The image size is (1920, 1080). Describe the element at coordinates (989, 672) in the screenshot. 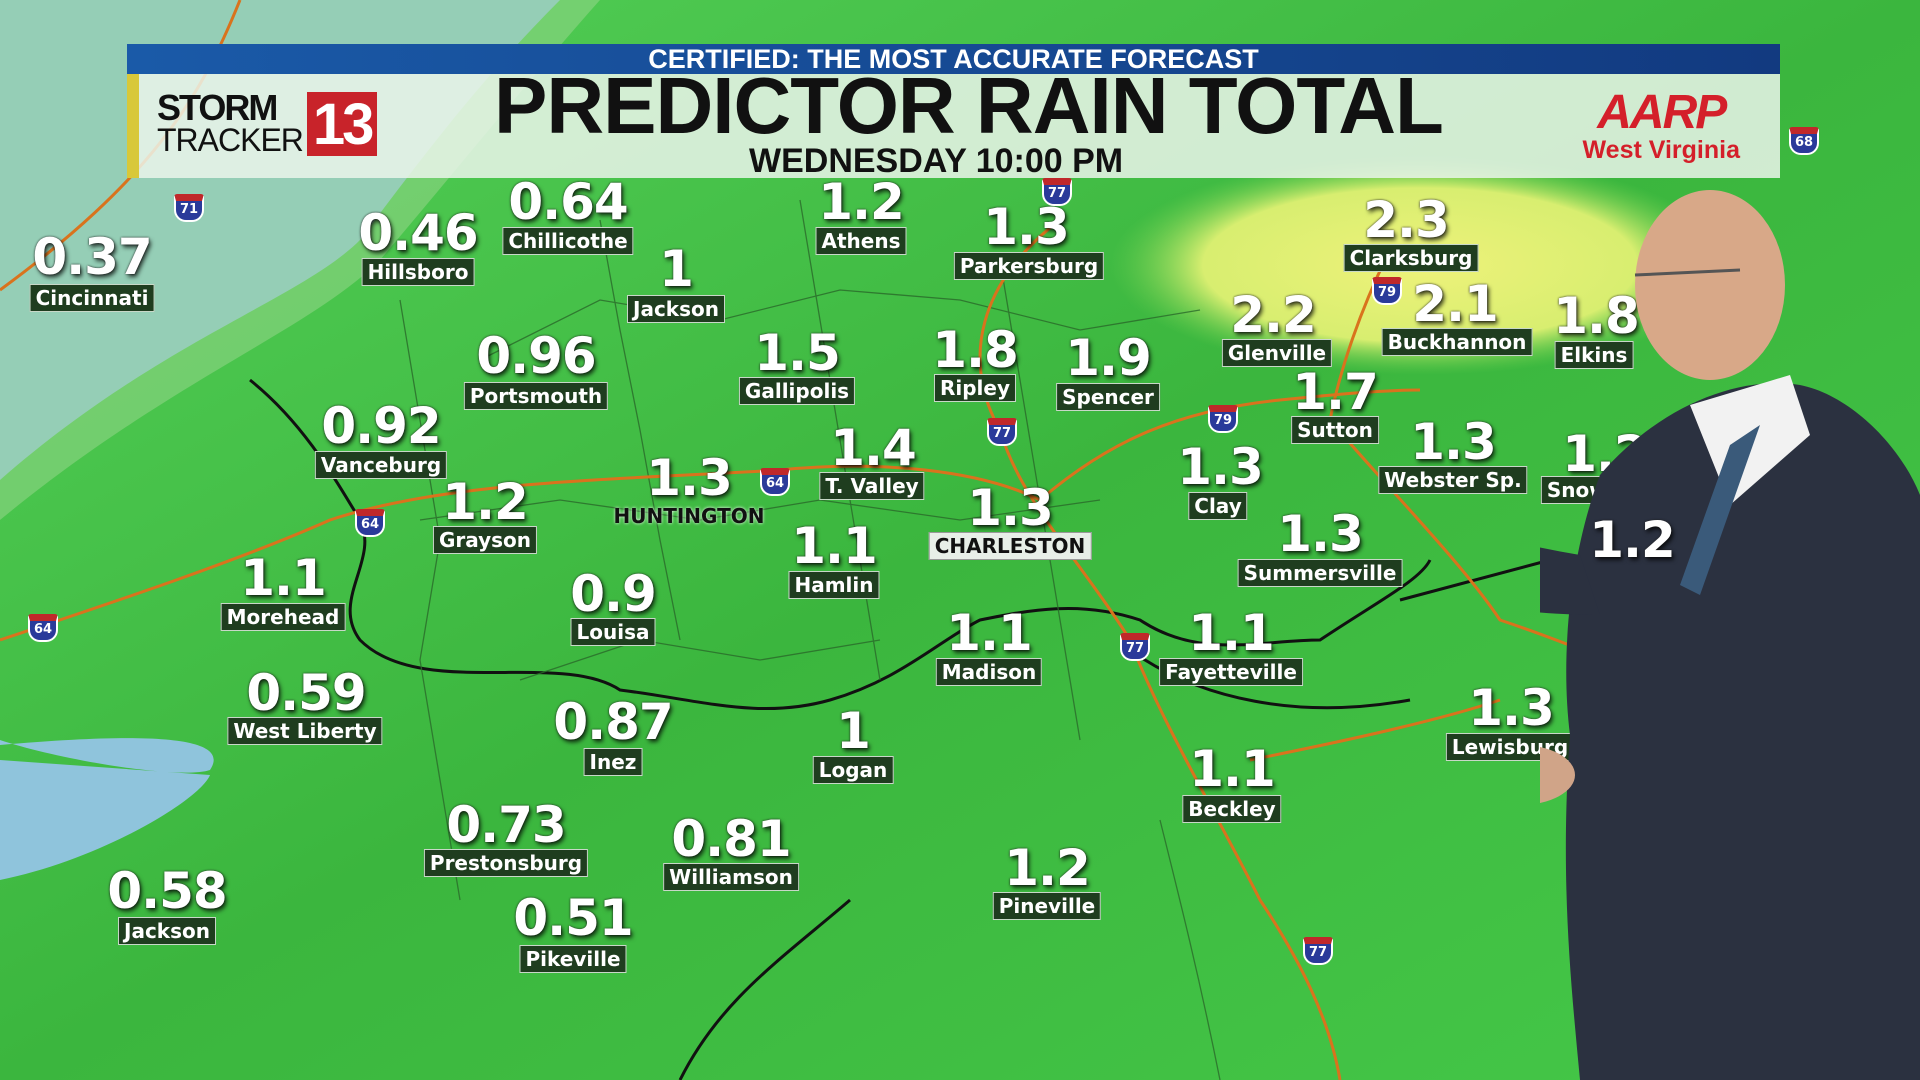

I see `city-label: Madison` at that location.